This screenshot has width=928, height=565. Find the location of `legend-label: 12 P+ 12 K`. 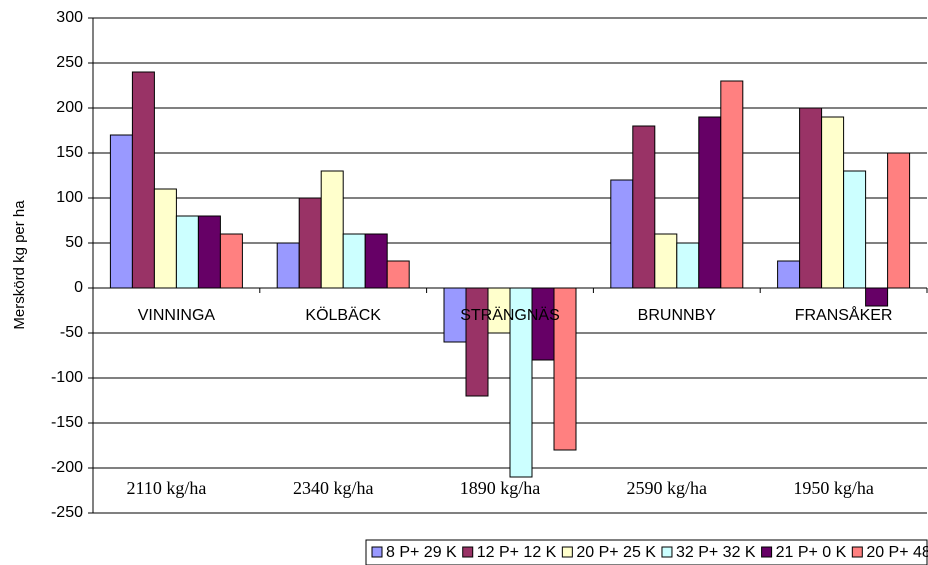

legend-label: 12 P+ 12 K is located at coordinates (517, 552).